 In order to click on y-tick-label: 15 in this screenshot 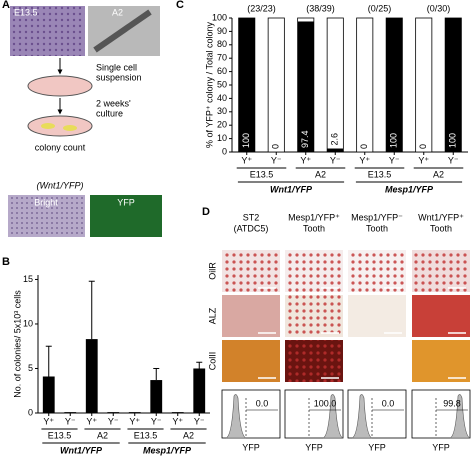, I will do `click(28, 279)`.